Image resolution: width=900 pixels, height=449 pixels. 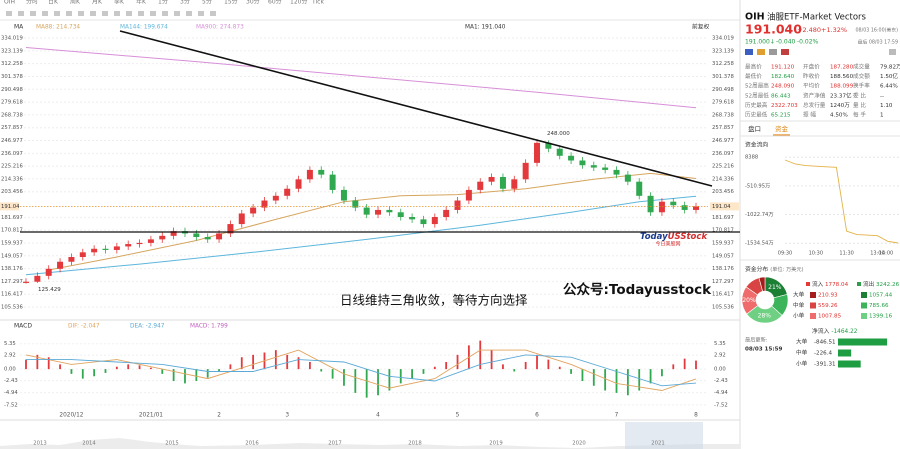 What do you see at coordinates (75, 3) in the screenshot?
I see `toolbar-item: 周K` at bounding box center [75, 3].